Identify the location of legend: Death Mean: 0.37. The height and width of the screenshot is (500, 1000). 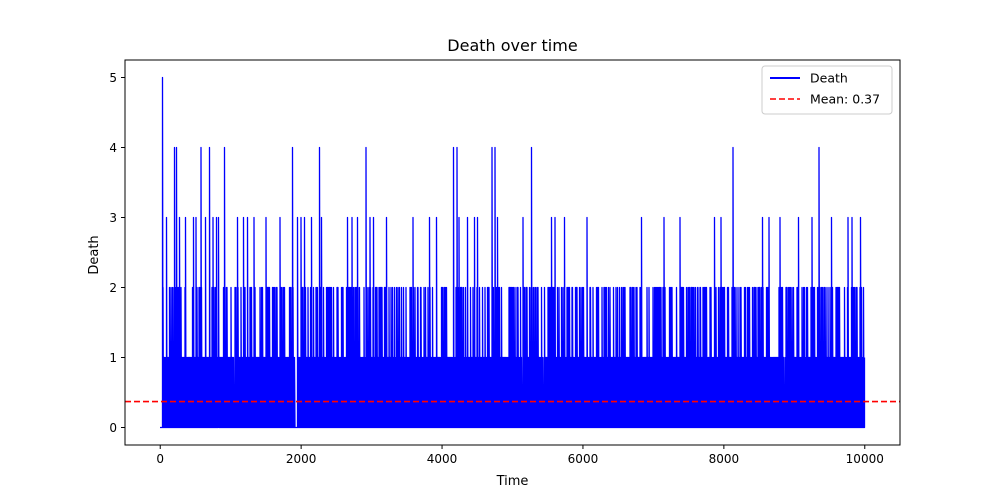
(827, 90).